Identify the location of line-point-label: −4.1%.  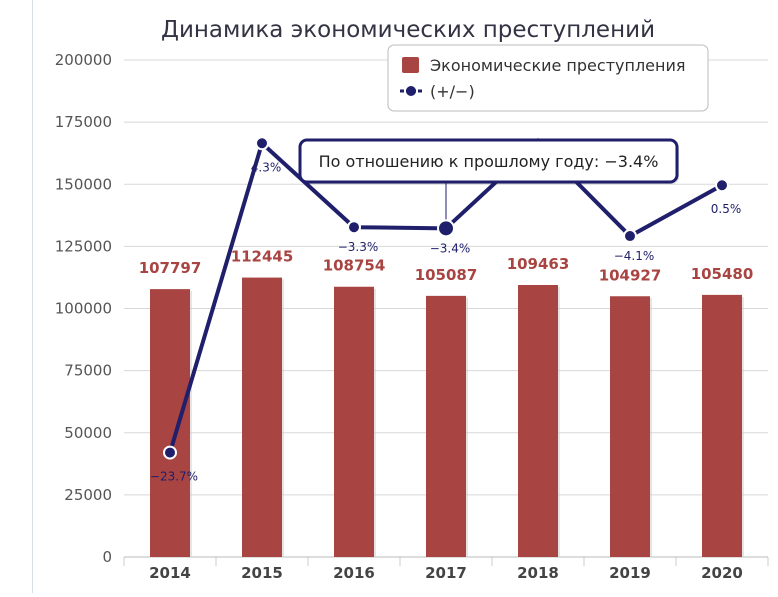
(634, 256).